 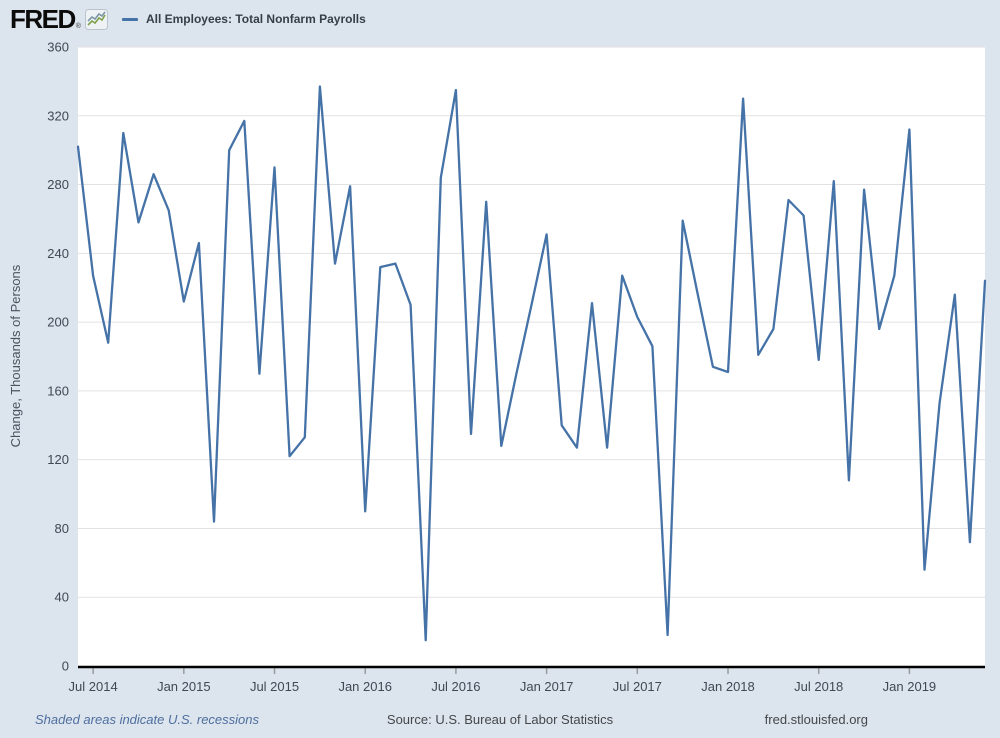 I want to click on svg-text: 320, so click(x=58, y=115).